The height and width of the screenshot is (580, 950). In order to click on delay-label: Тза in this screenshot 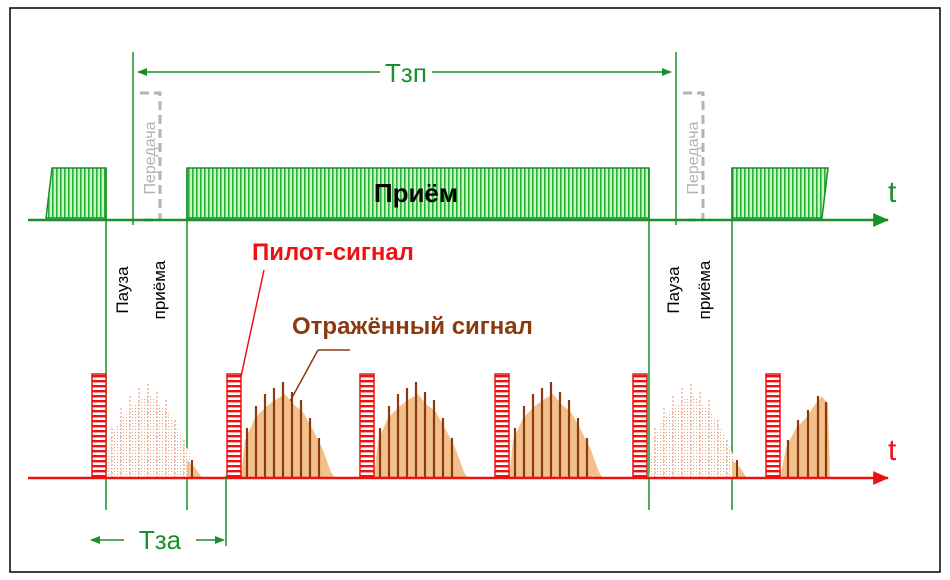, I will do `click(160, 540)`.